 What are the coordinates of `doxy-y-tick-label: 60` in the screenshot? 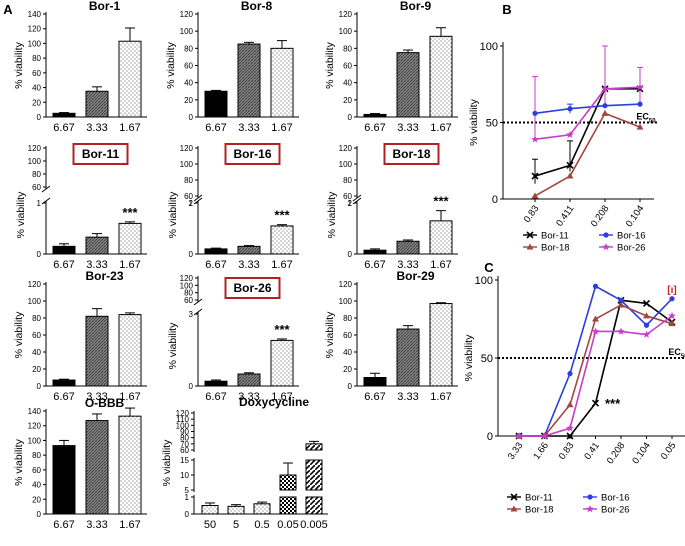 It's located at (184, 450).